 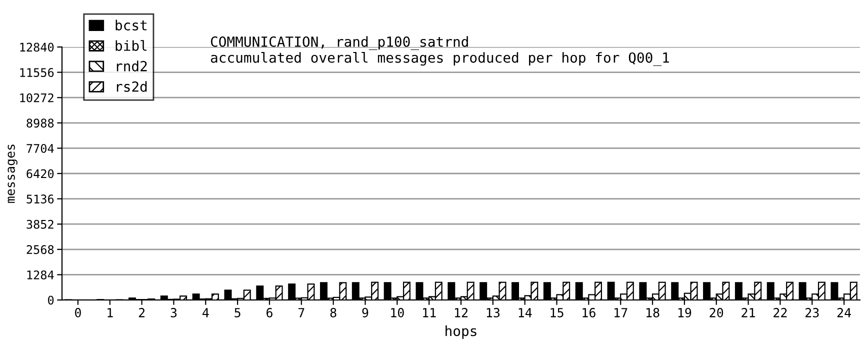 What do you see at coordinates (397, 313) in the screenshot?
I see `x-tick-label: 10` at bounding box center [397, 313].